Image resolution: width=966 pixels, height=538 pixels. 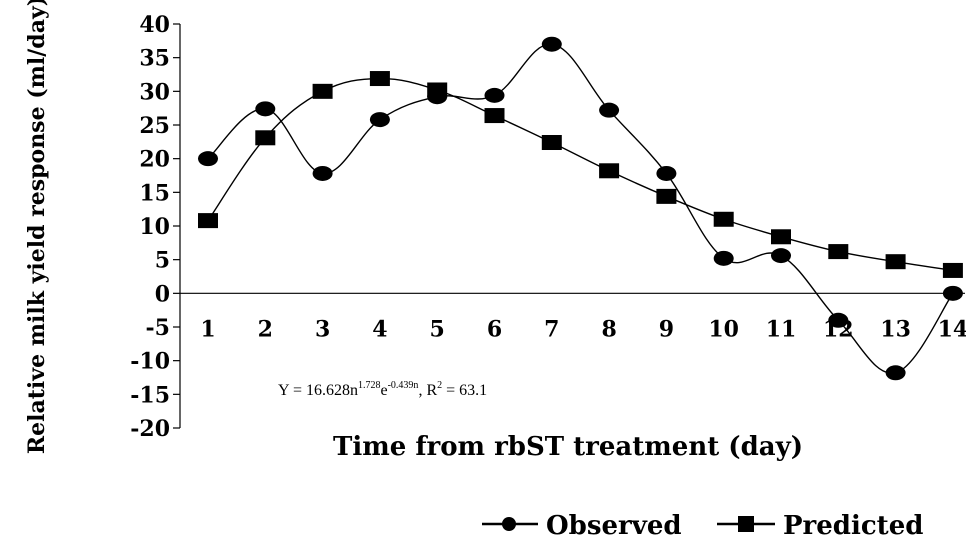 What do you see at coordinates (702, 524) in the screenshot?
I see `legend: Observed Predicted` at bounding box center [702, 524].